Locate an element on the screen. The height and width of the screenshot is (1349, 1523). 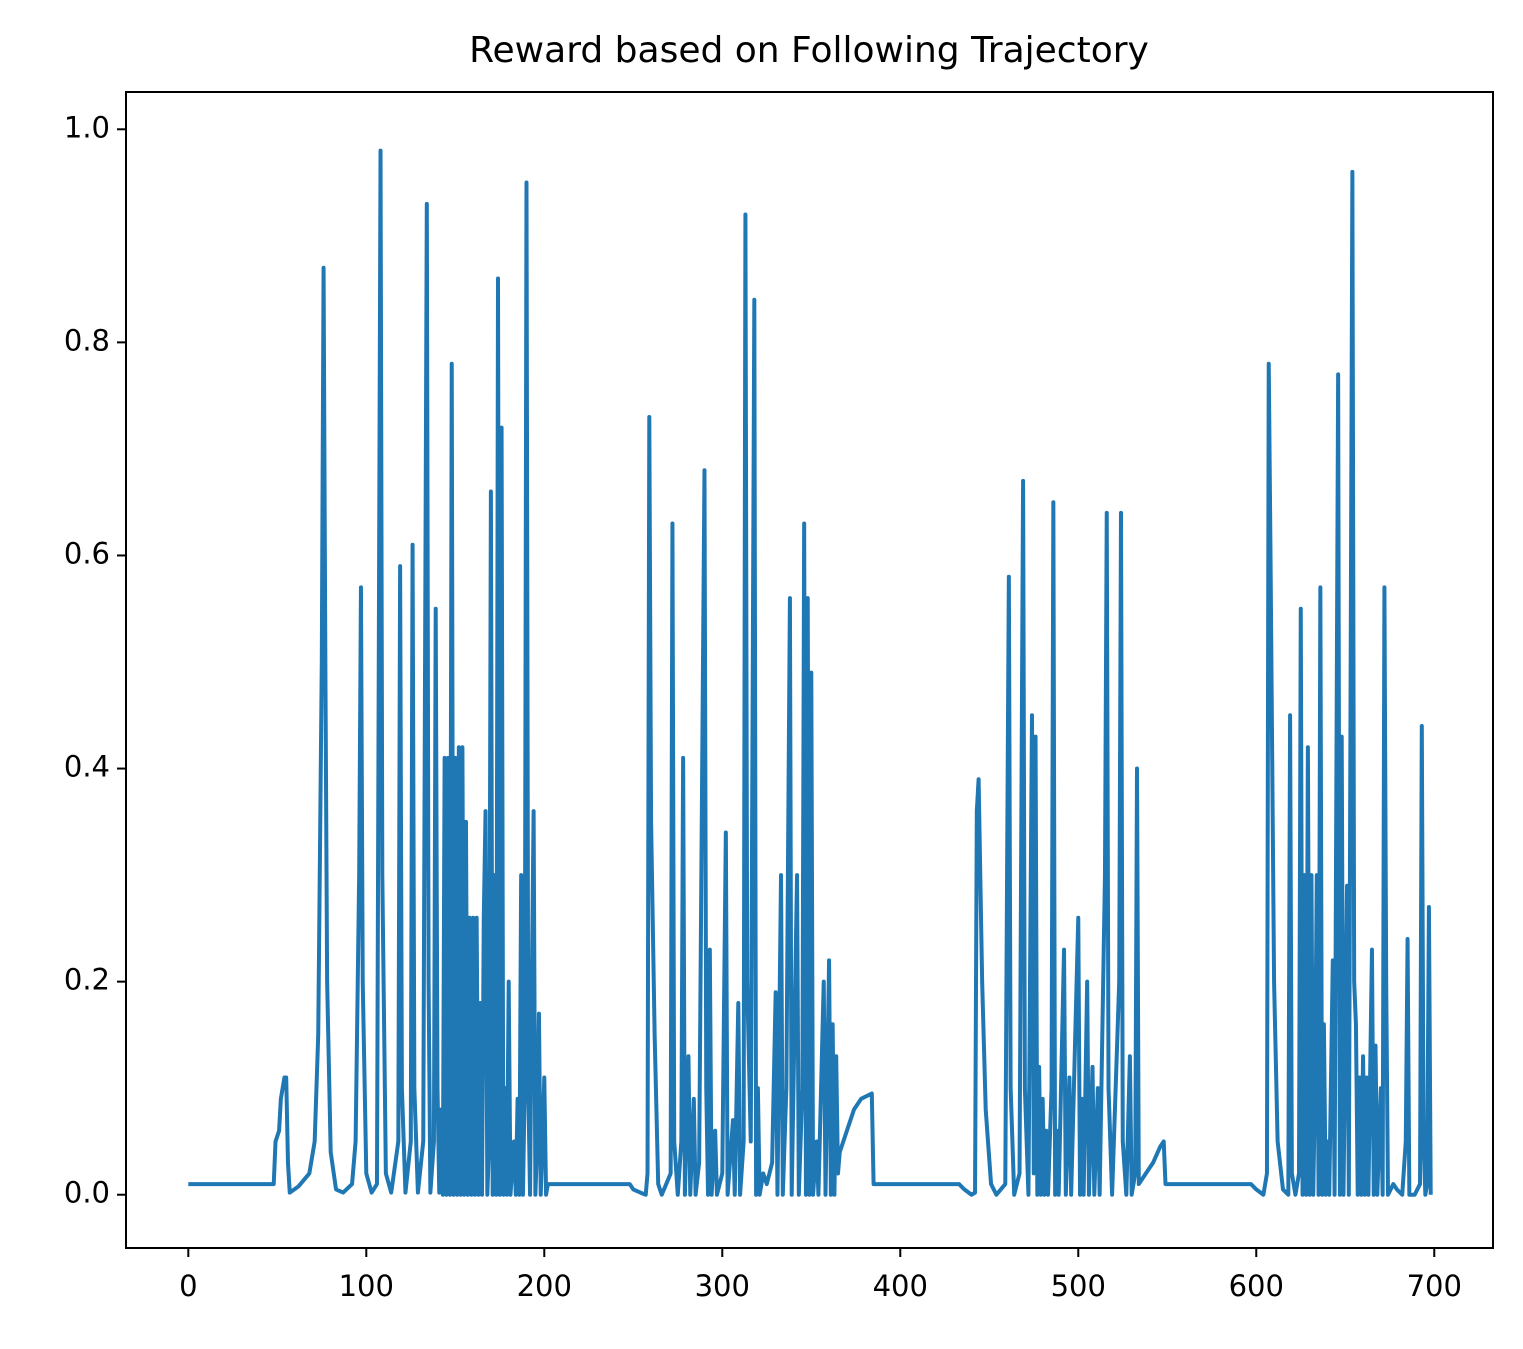
y-tick-label: 0.8 is located at coordinates (87, 340).